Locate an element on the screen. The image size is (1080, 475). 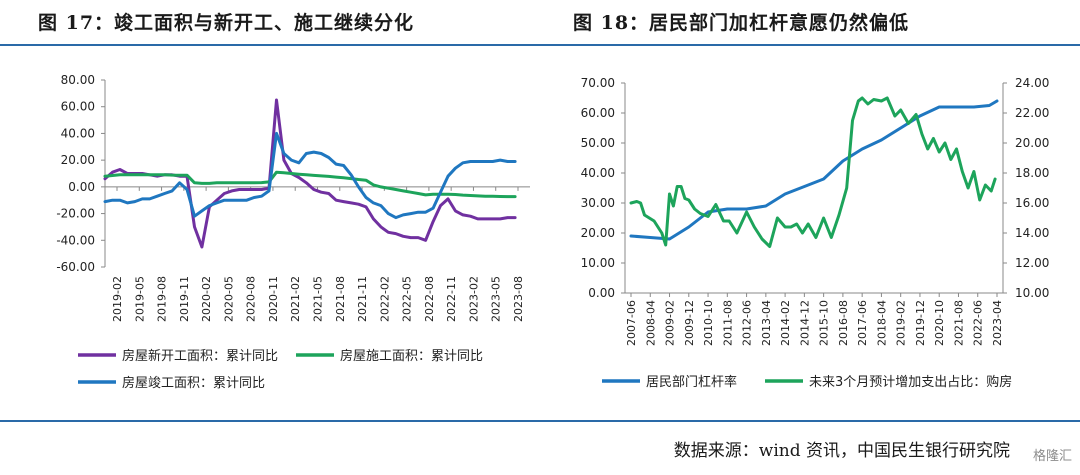
left-y-tick-label: 70.00 is located at coordinates (598, 83).